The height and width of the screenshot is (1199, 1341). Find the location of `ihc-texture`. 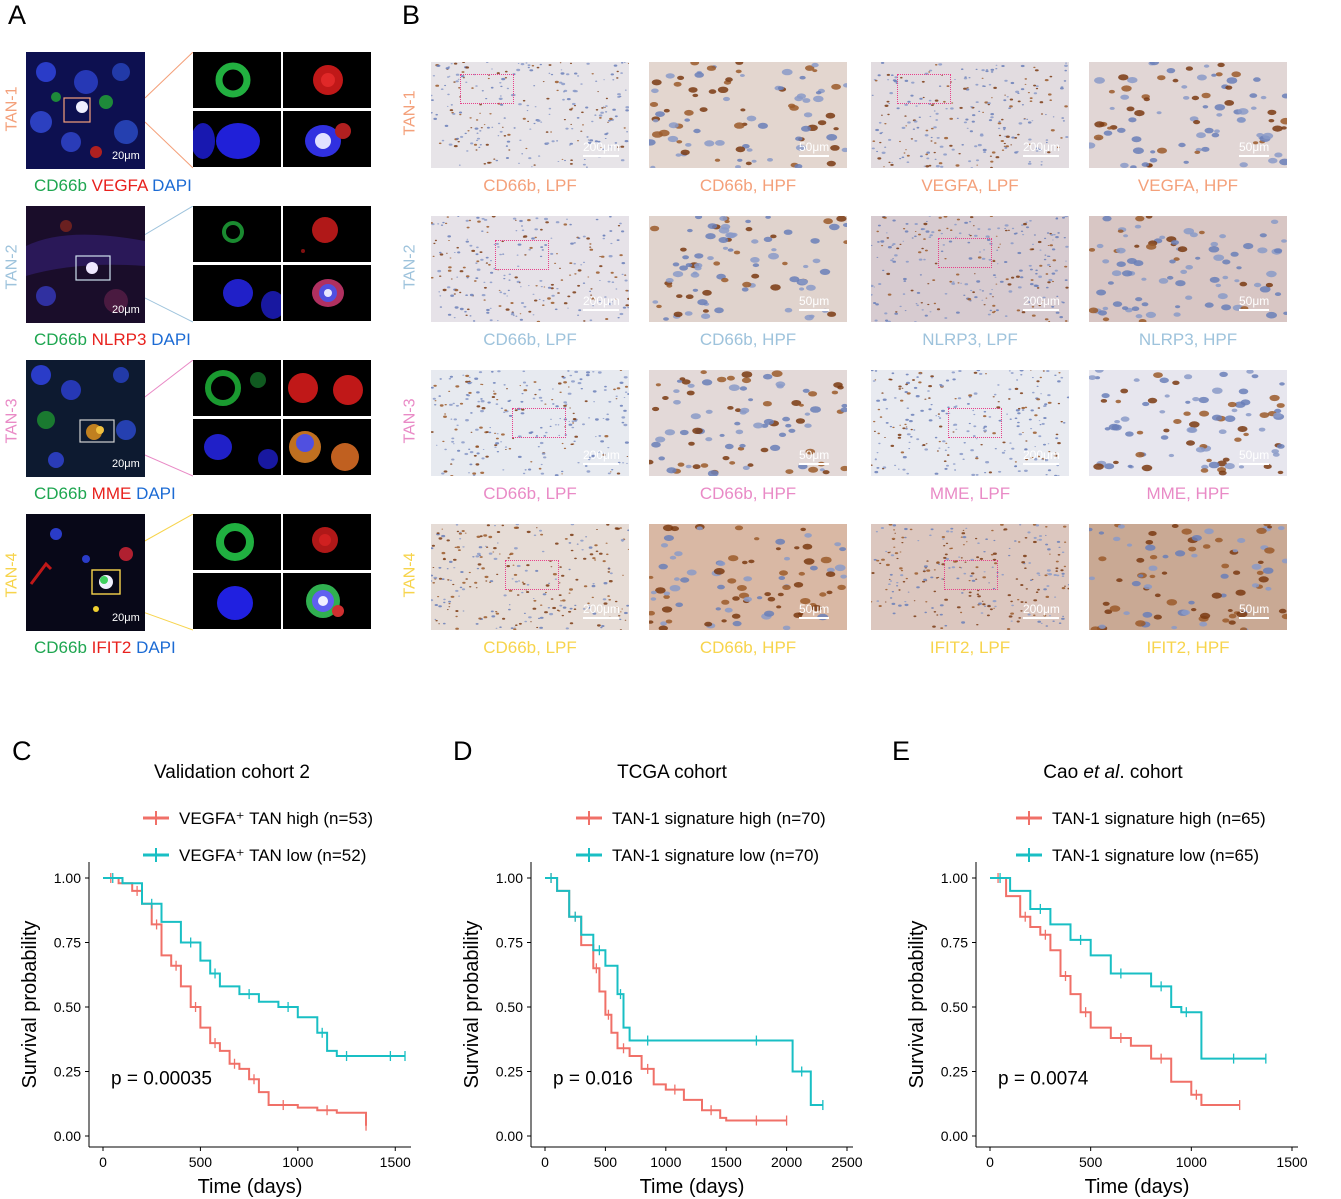

ihc-texture is located at coordinates (748, 268).